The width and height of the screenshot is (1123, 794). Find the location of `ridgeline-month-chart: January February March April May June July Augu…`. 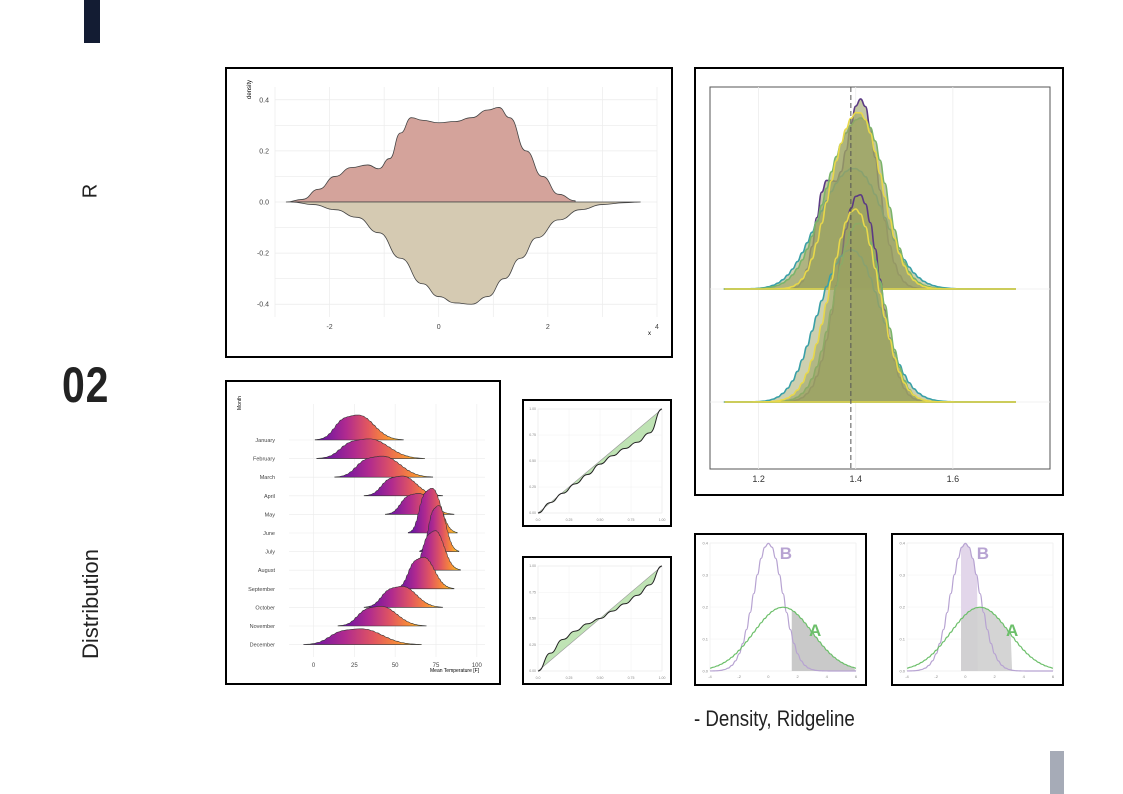

ridgeline-month-chart: January February March April May June July Augu… is located at coordinates (361, 535).